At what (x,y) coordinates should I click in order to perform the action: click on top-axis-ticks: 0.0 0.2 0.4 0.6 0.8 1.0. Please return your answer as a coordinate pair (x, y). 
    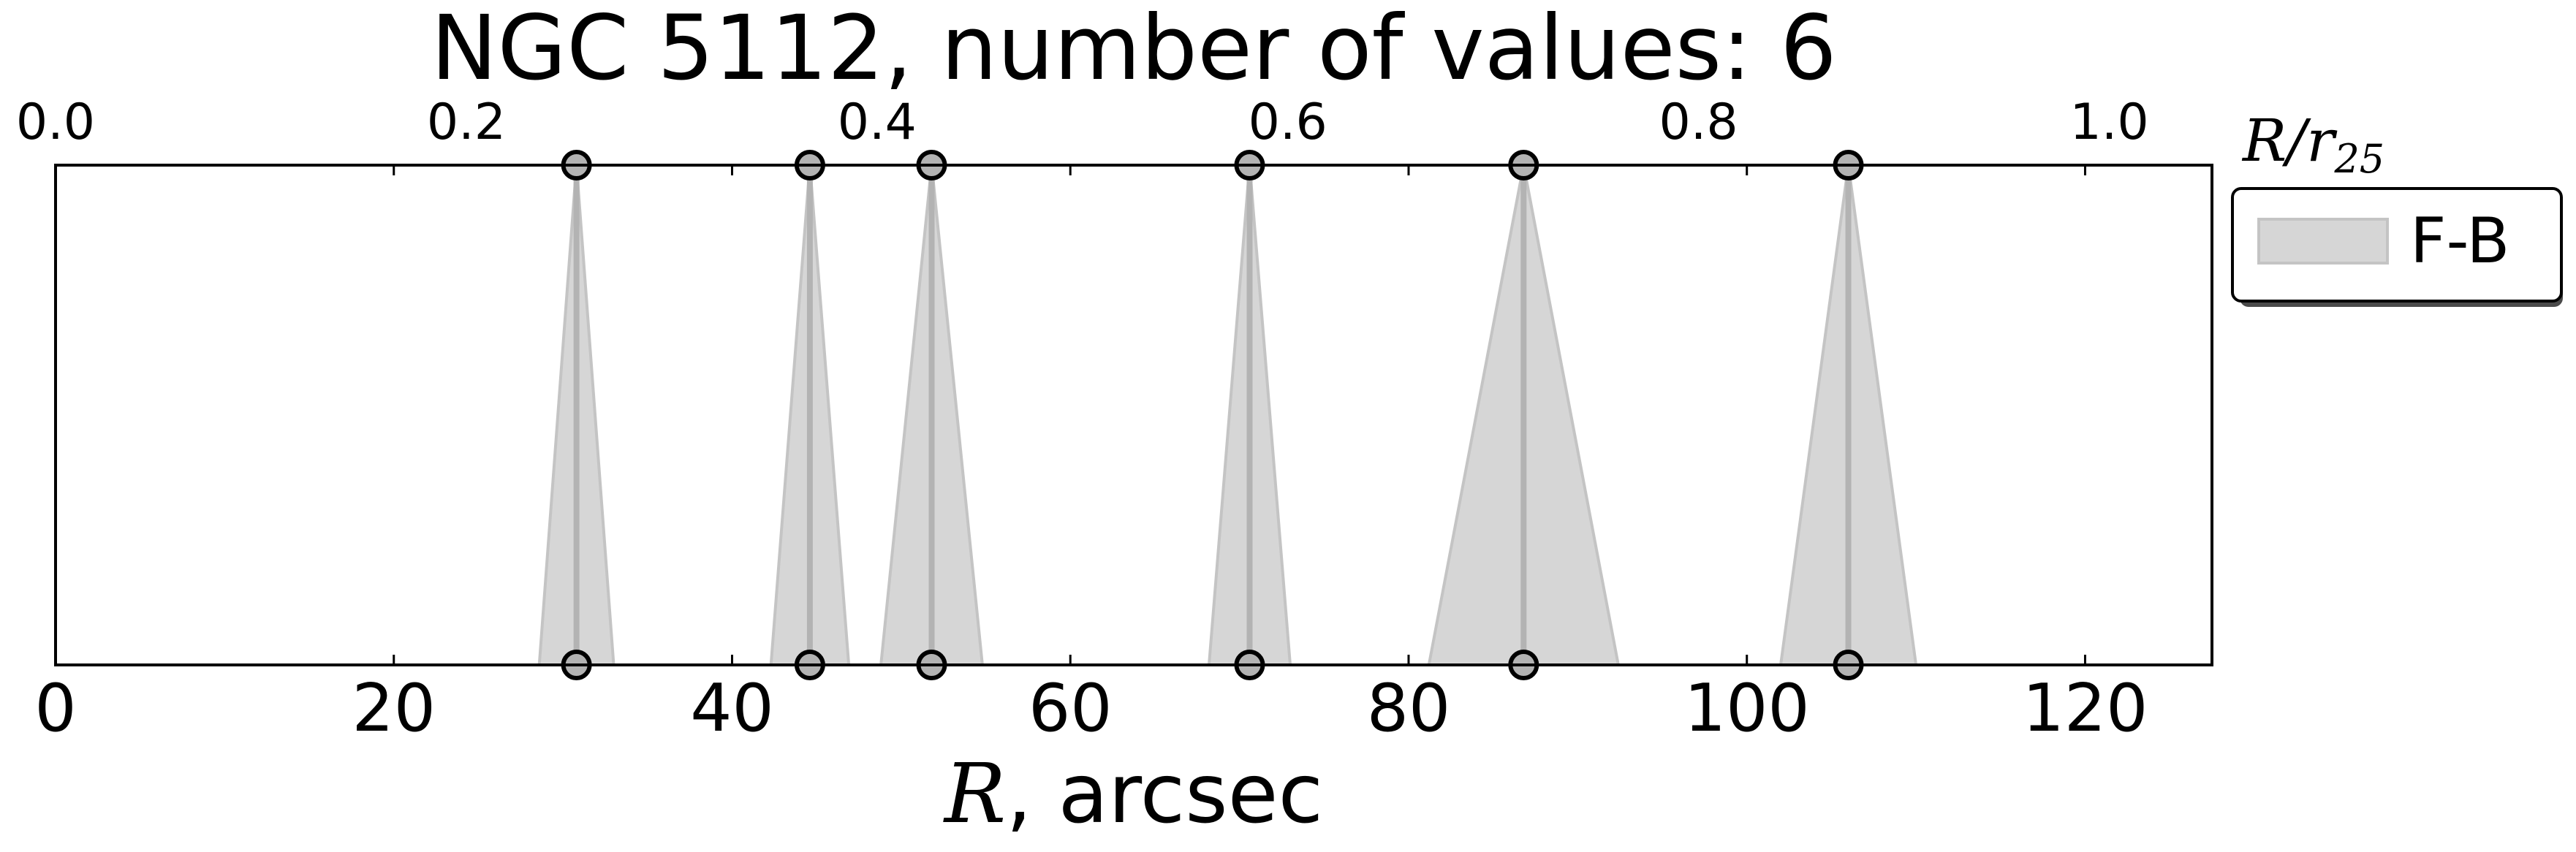
    Looking at the image, I should click on (1082, 122).